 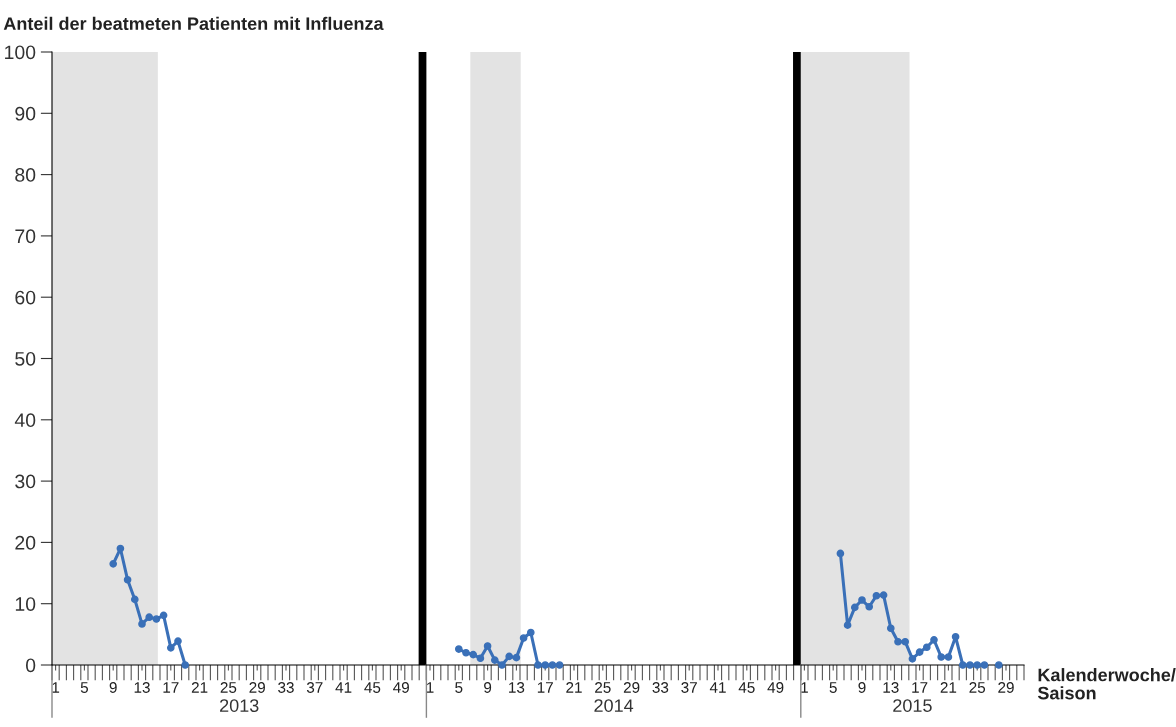 What do you see at coordinates (614, 705) in the screenshot?
I see `x-axis-title: 2014` at bounding box center [614, 705].